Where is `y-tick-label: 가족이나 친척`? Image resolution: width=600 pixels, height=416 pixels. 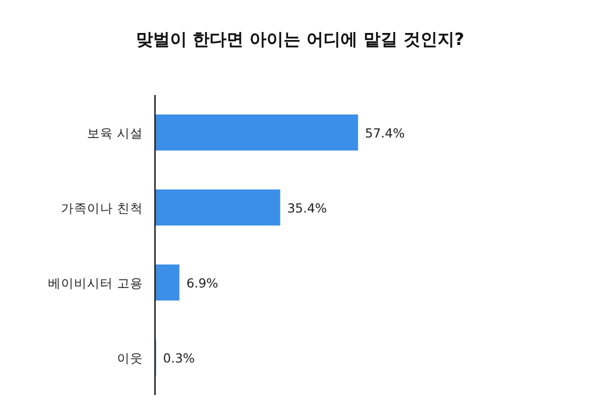 y-tick-label: 가족이나 친척 is located at coordinates (102, 208).